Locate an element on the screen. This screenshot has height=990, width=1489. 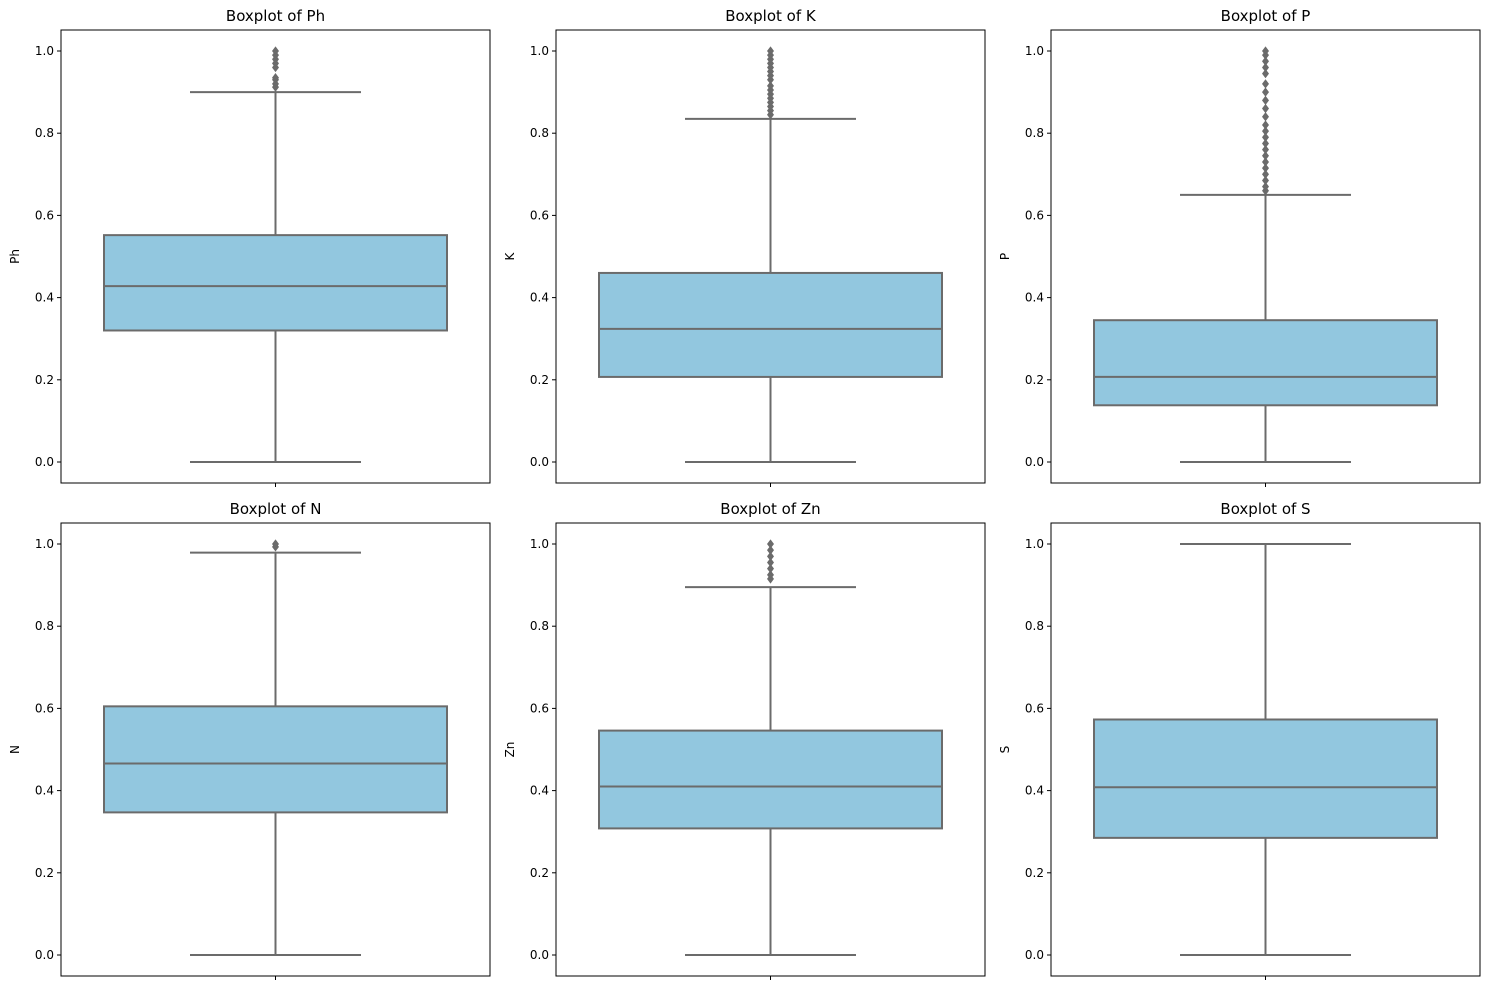
chart-title: Boxplot of N is located at coordinates (276, 509).